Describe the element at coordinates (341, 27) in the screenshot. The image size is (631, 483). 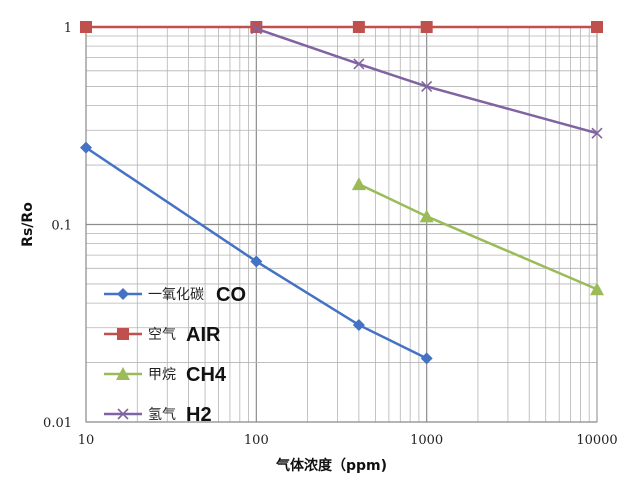
I see `series-air` at that location.